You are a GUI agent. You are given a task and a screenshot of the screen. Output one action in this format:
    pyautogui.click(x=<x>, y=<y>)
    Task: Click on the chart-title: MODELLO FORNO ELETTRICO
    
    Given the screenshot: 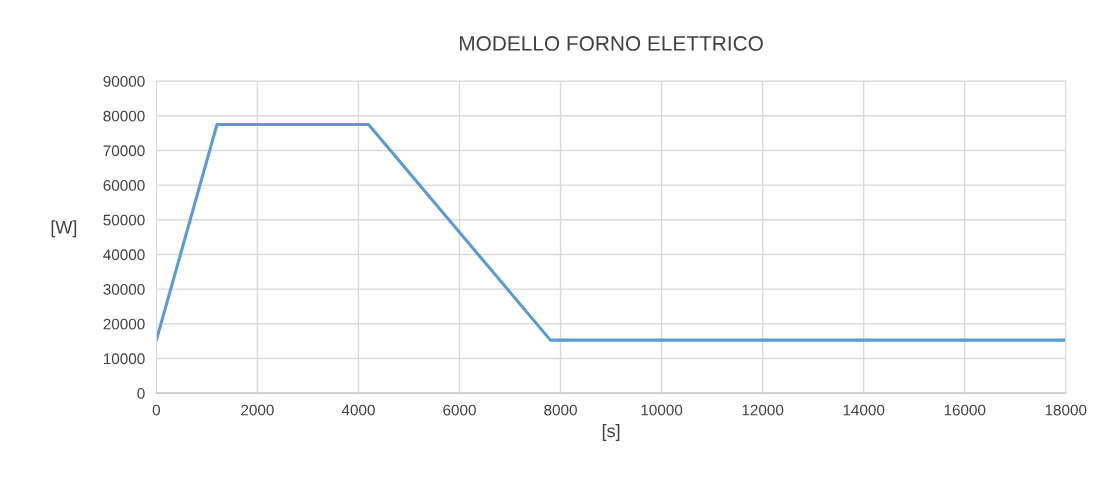 What is the action you would take?
    pyautogui.click(x=611, y=43)
    